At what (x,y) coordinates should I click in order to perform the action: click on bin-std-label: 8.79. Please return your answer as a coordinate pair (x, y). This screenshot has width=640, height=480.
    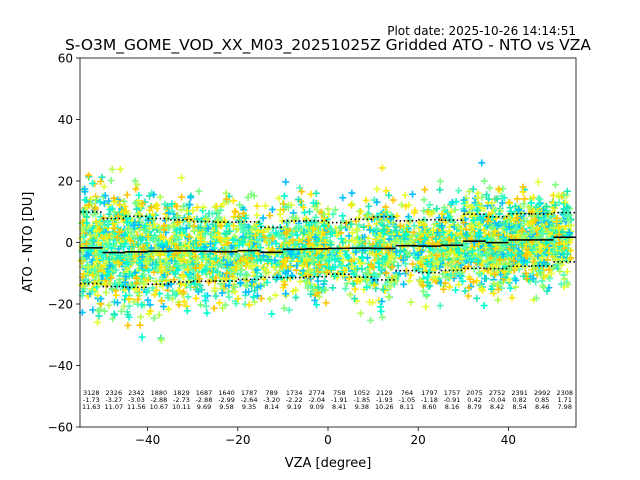
    Looking at the image, I should click on (474, 407).